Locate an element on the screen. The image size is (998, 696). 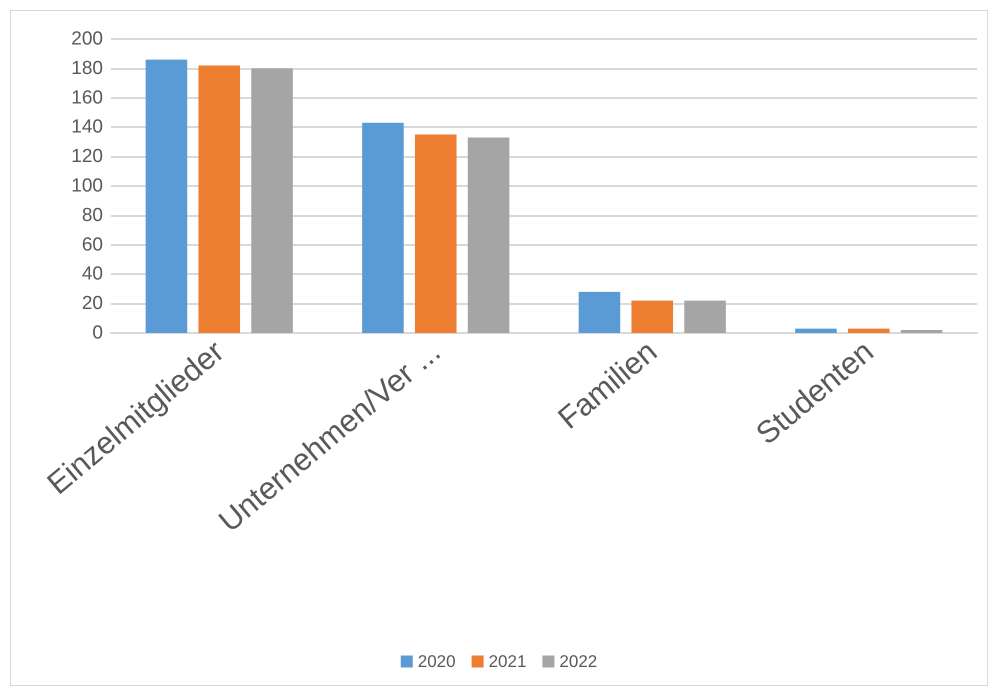
y-tick-label: 200 is located at coordinates (87, 39).